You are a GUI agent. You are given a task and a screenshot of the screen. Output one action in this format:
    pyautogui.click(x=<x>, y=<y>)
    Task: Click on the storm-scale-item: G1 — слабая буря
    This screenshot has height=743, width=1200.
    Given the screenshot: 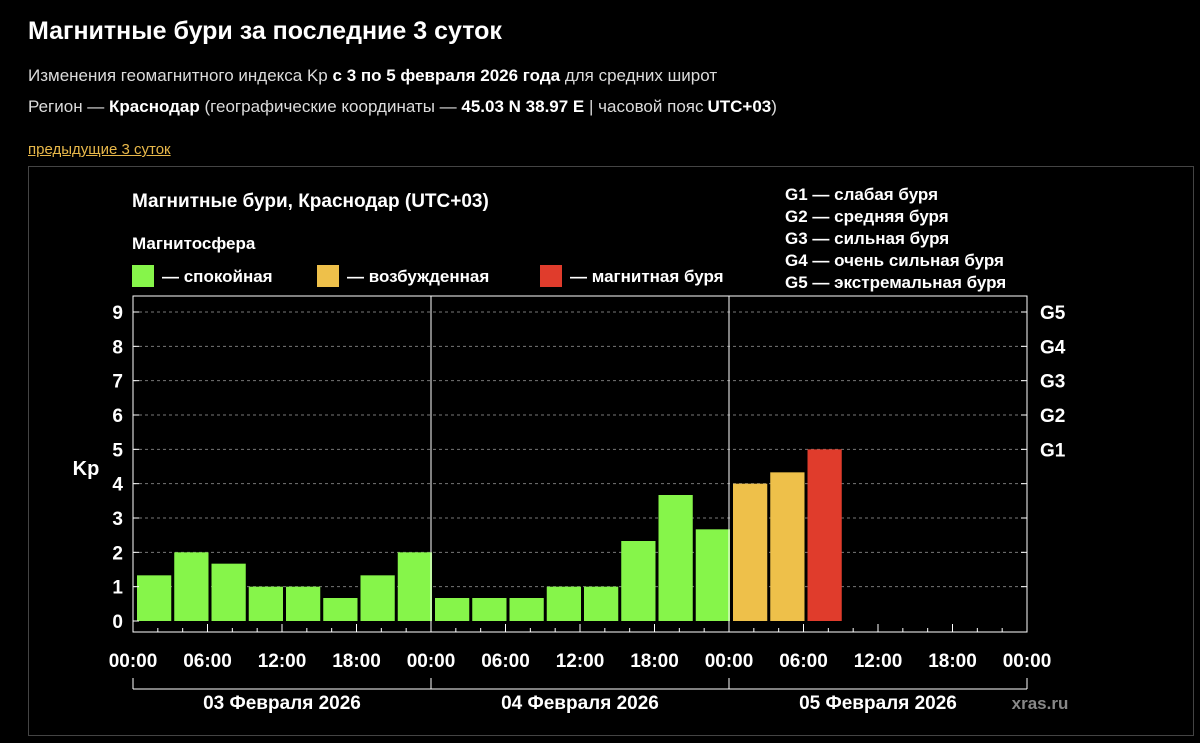 What is the action you would take?
    pyautogui.click(x=861, y=194)
    